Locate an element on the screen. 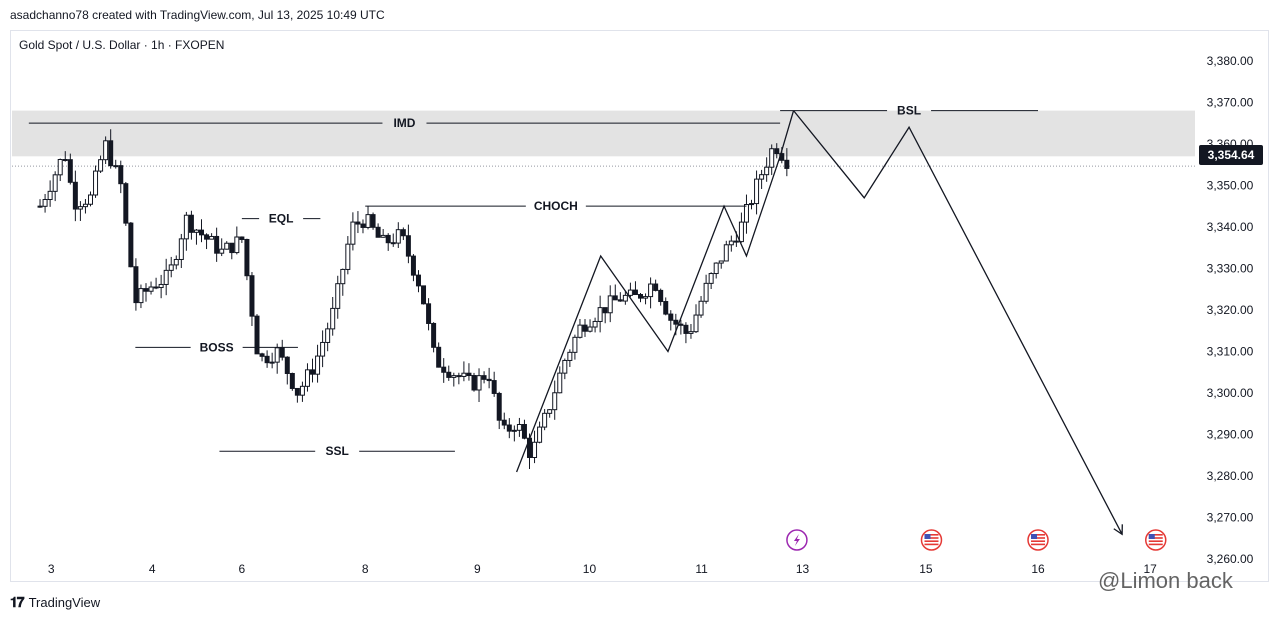 The width and height of the screenshot is (1280, 621). annotation-label-boss: BOSS is located at coordinates (217, 347).